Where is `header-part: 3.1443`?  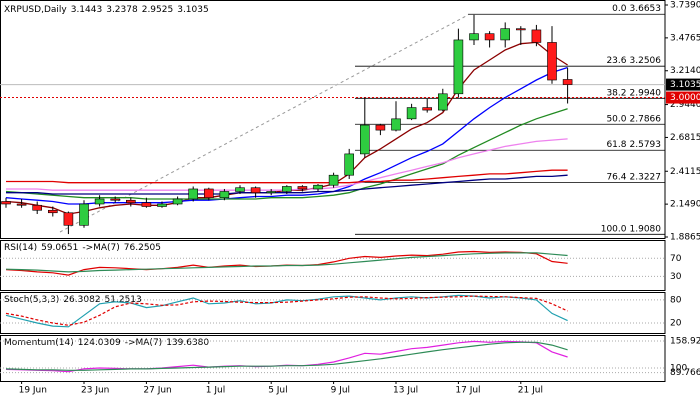
header-part: 3.1443 is located at coordinates (87, 10).